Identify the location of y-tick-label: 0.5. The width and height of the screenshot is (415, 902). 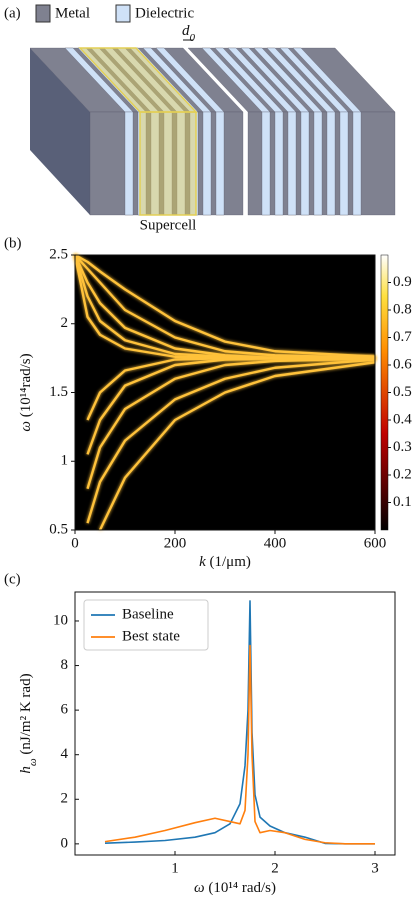
(58, 529).